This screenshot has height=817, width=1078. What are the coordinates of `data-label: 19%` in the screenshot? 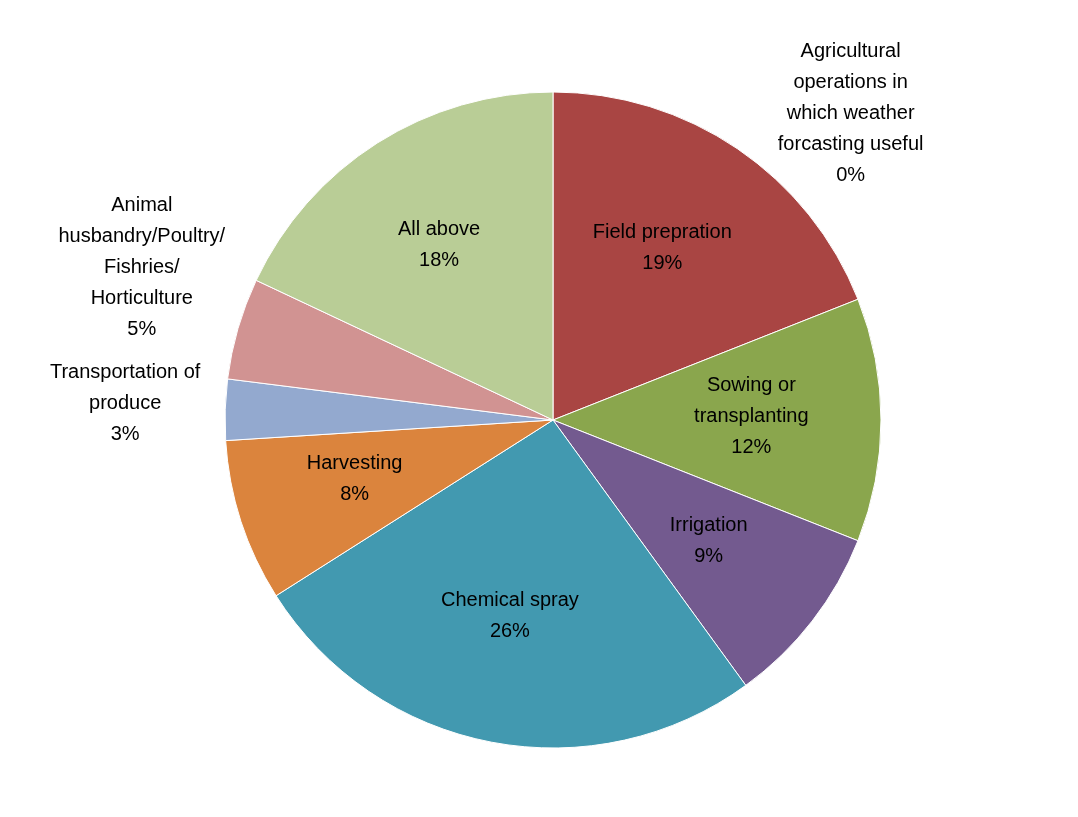 It's located at (662, 262).